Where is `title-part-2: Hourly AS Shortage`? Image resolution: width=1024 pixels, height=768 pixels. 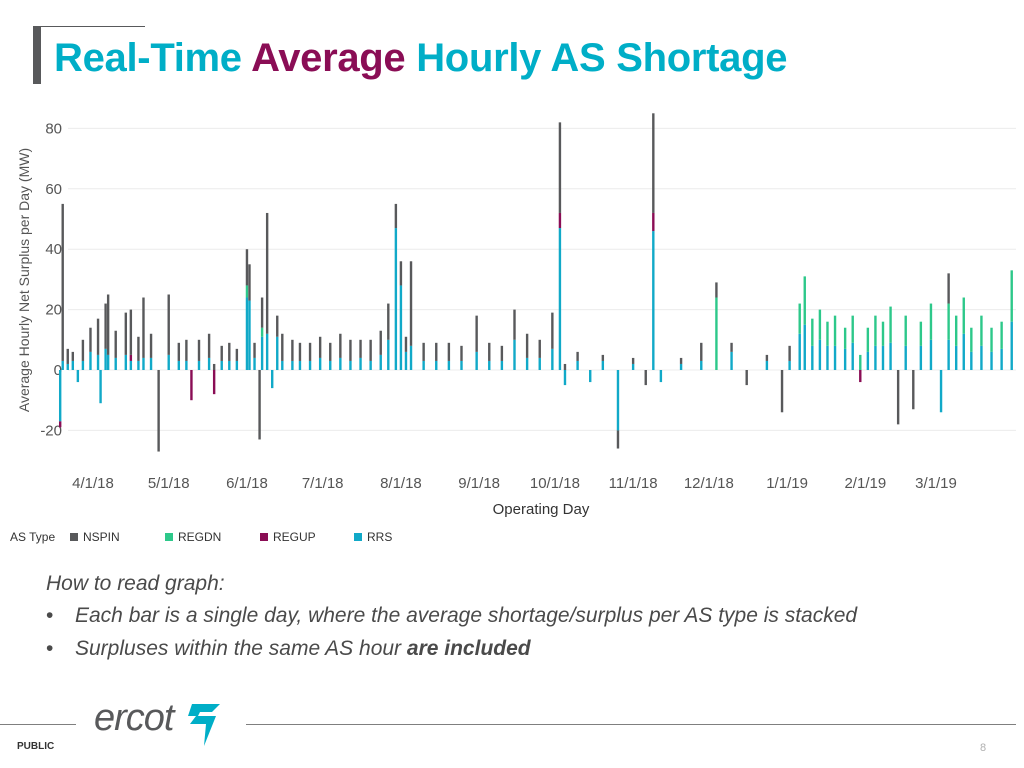
title-part-2: Hourly AS Shortage is located at coordinates (602, 58).